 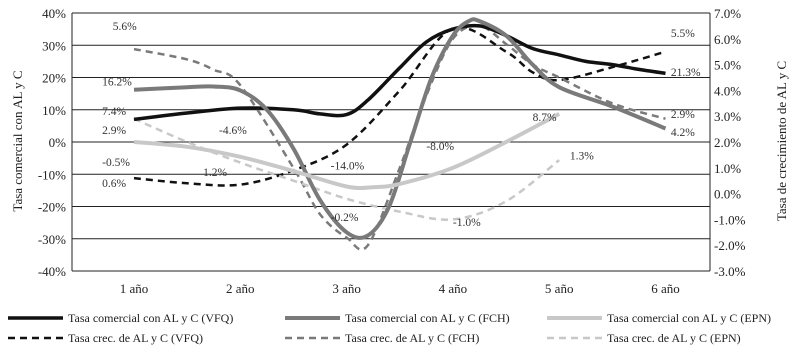 What do you see at coordinates (240, 288) in the screenshot?
I see `x-tick-label: 2 año` at bounding box center [240, 288].